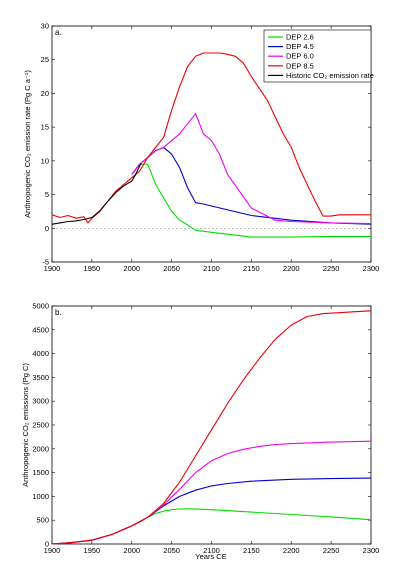 The height and width of the screenshot is (577, 416). I want to click on panel-b-y-tick-label: 3500, so click(40, 377).